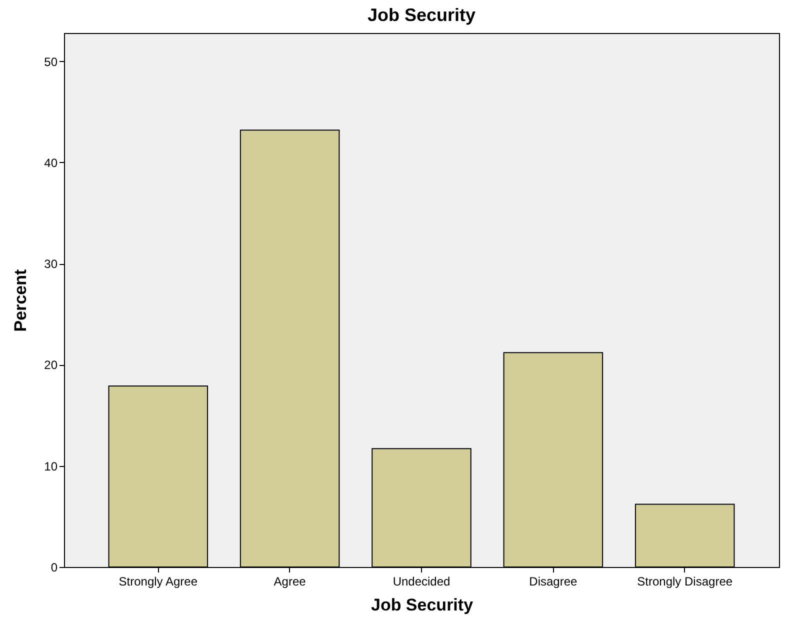 The height and width of the screenshot is (626, 787). What do you see at coordinates (51, 163) in the screenshot?
I see `y-tick-label: 40` at bounding box center [51, 163].